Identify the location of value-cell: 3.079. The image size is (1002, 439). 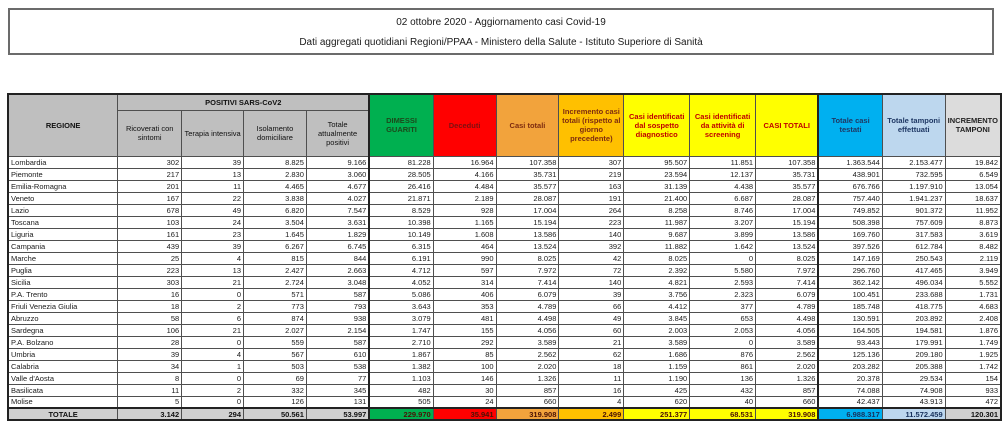
(401, 318).